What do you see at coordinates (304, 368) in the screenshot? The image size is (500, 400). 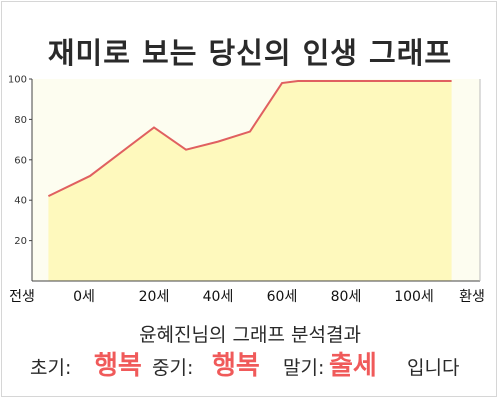 I see `late-label: 말기:` at bounding box center [304, 368].